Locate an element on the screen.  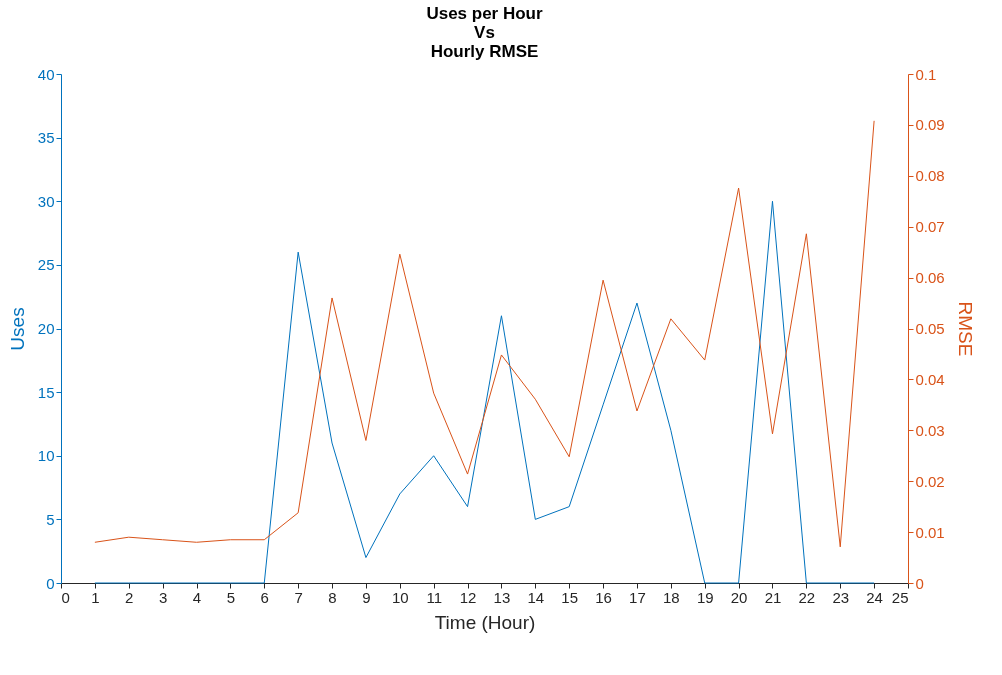
x-tick-label: 22 is located at coordinates (807, 597).